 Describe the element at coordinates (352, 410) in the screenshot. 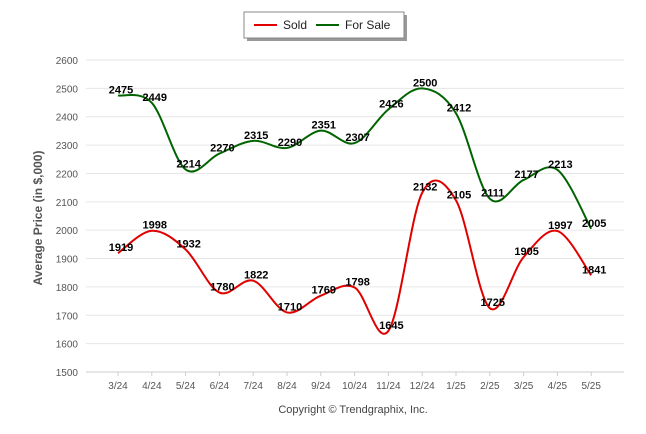

I see `copyright-footer: Copyright © Trendgraphix, Inc.` at that location.